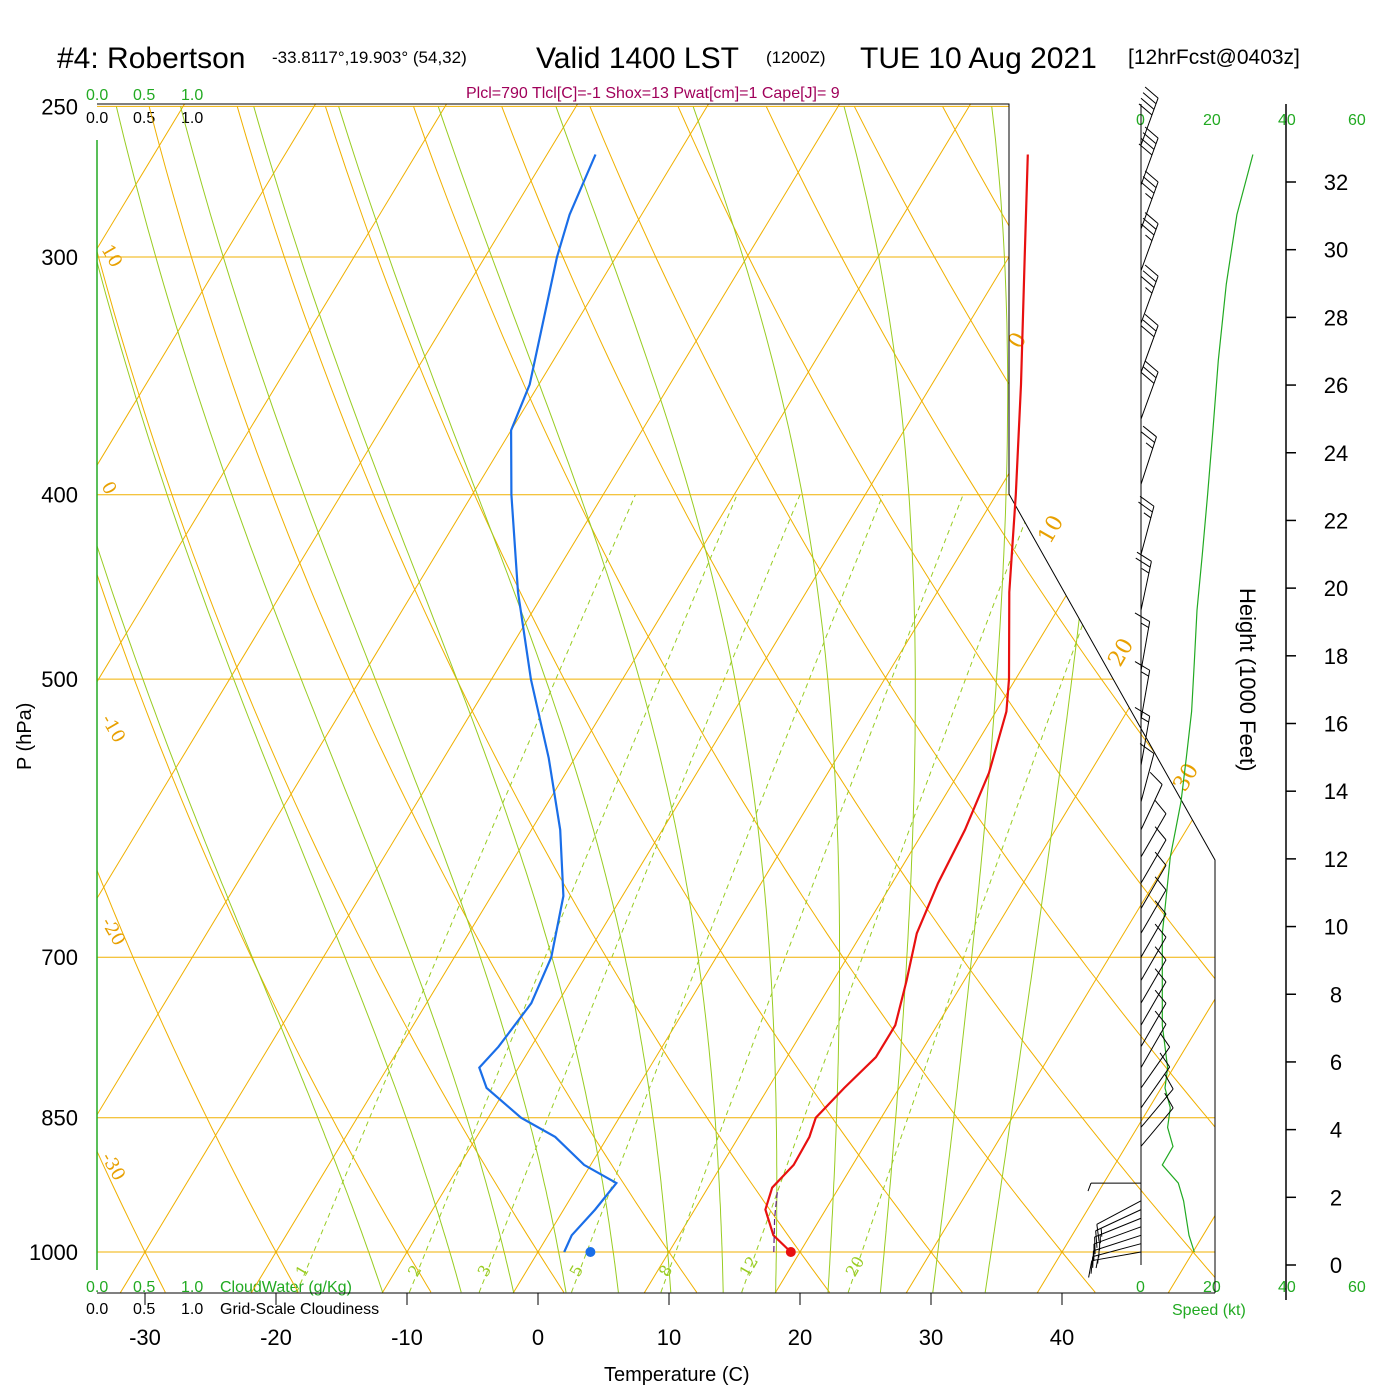  I want to click on speed-bottom-0: 0, so click(1140, 1287).